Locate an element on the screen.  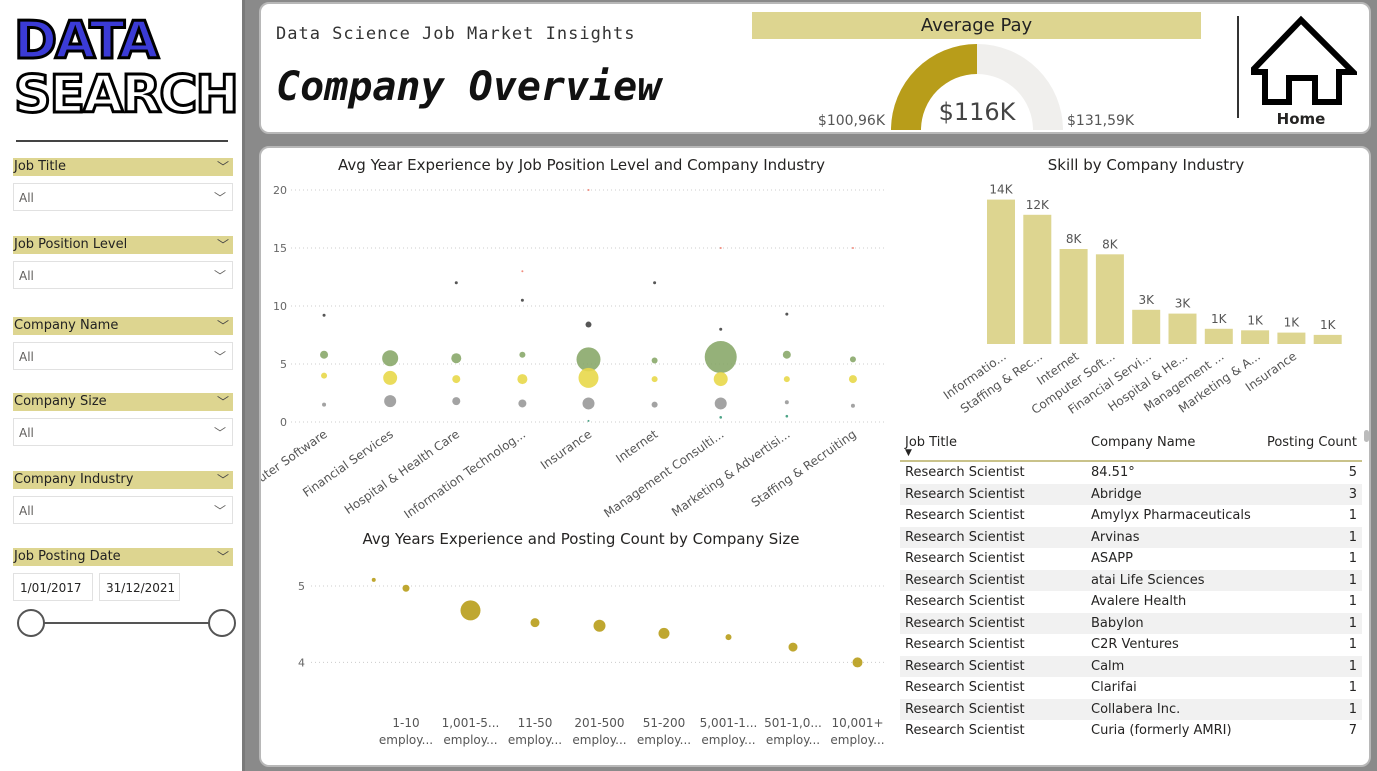
home-label: Home is located at coordinates (1301, 119).